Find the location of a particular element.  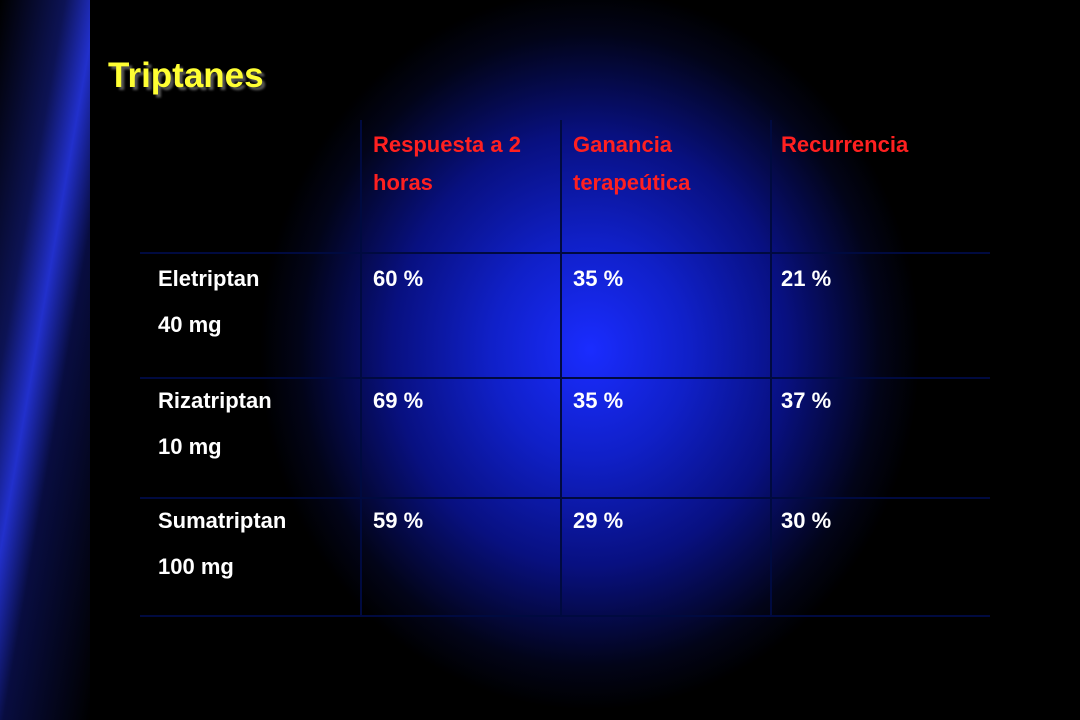

drug-name: Rizatriptan is located at coordinates (215, 400).